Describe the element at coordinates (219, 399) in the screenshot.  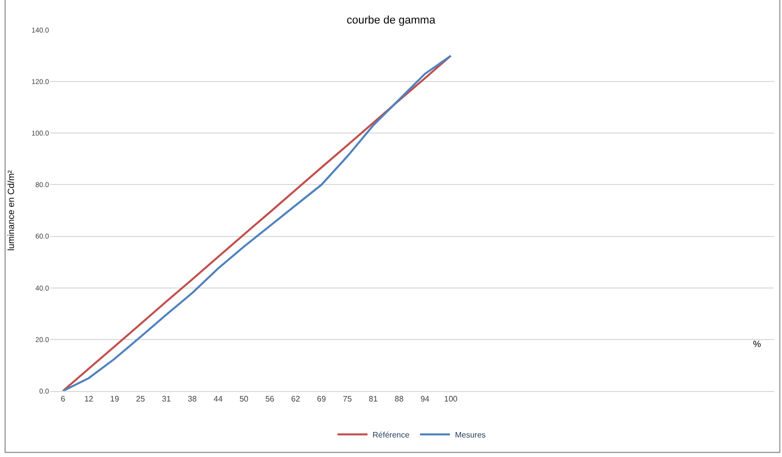
I see `x-tick-label: 44` at that location.